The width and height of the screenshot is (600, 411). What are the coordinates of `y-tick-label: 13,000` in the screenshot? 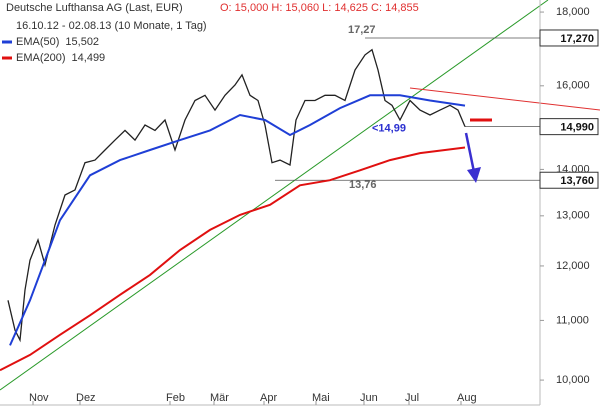 It's located at (573, 216).